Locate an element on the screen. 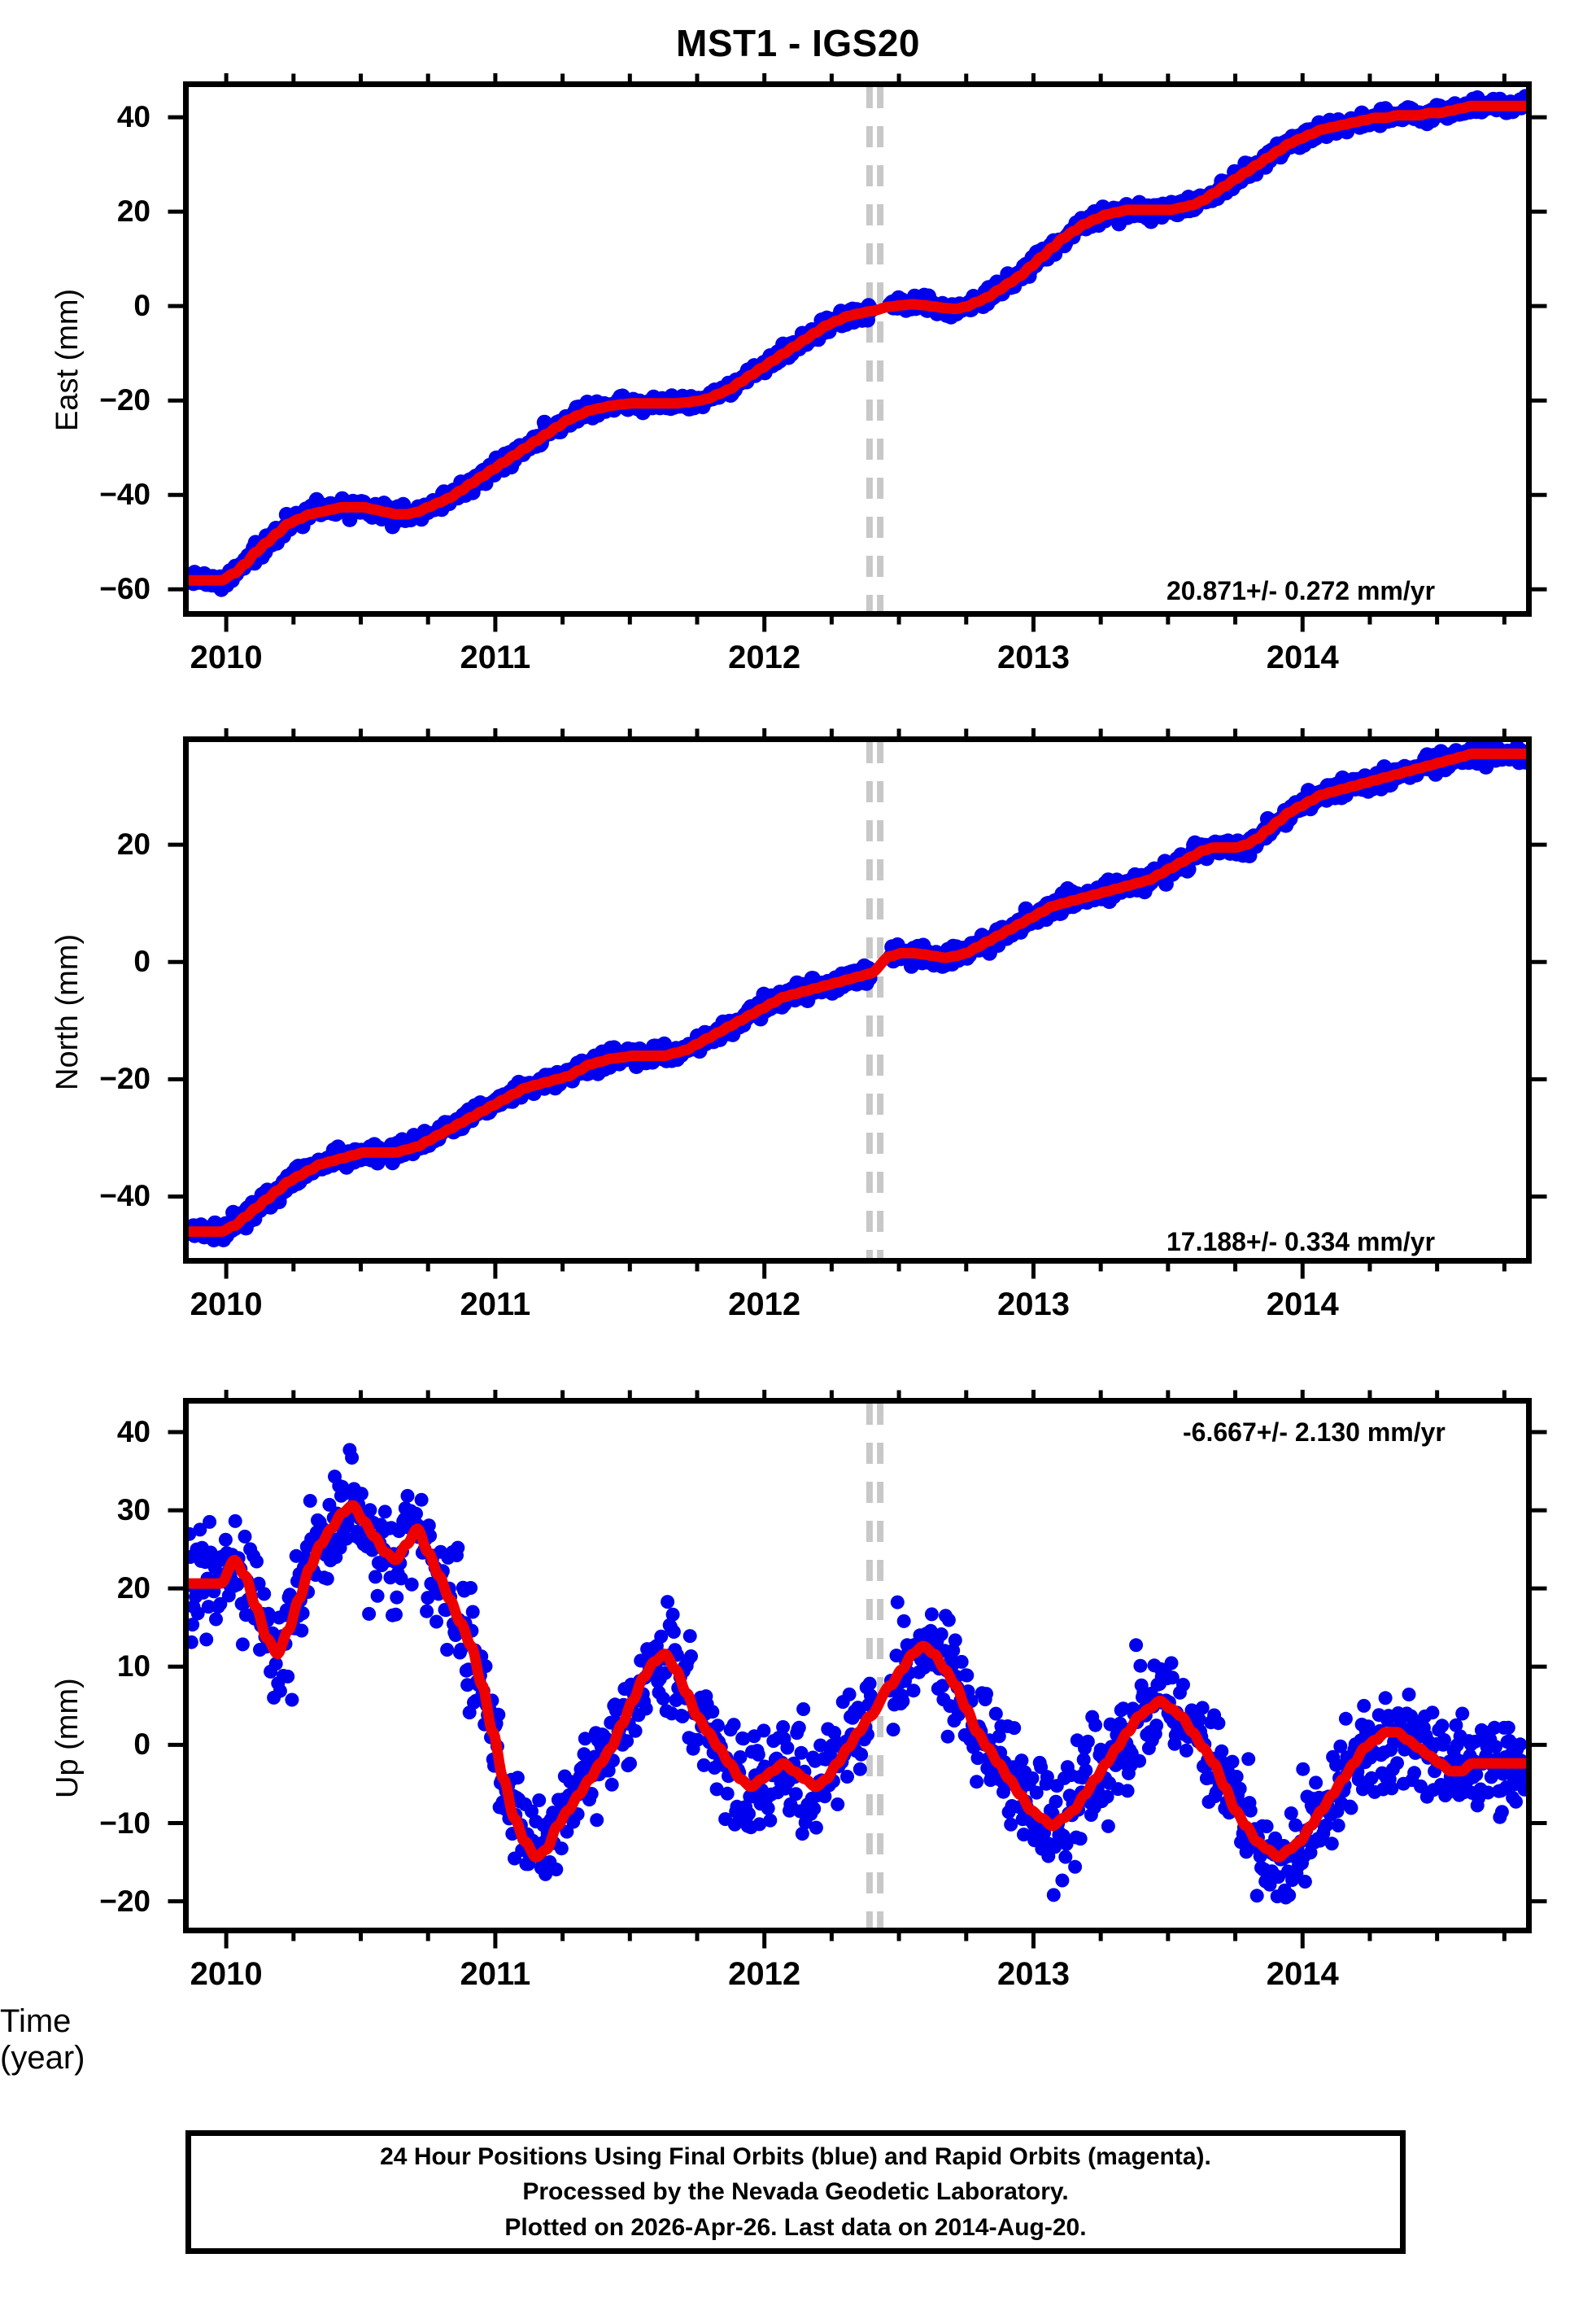 The height and width of the screenshot is (2306, 1596). y-tick-label: 10 is located at coordinates (133, 1666).